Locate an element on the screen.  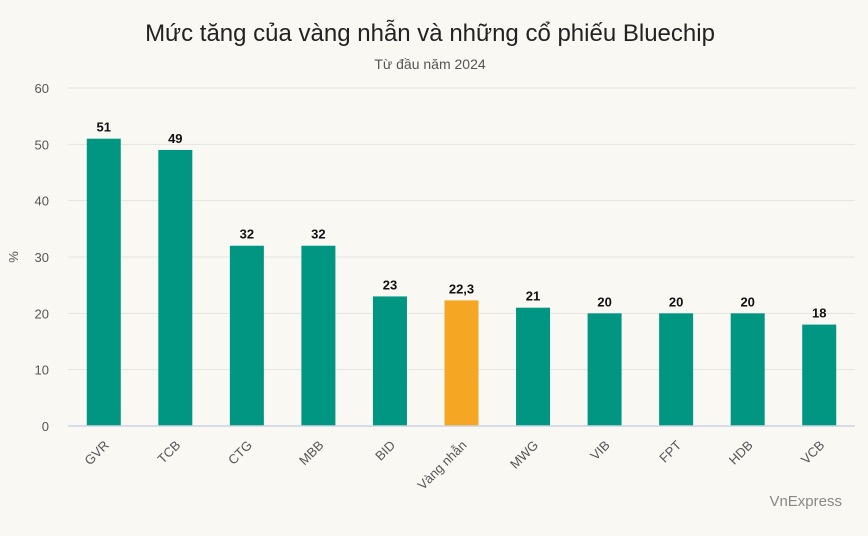
x-tick-label: Vàng nhẫn is located at coordinates (442, 465).